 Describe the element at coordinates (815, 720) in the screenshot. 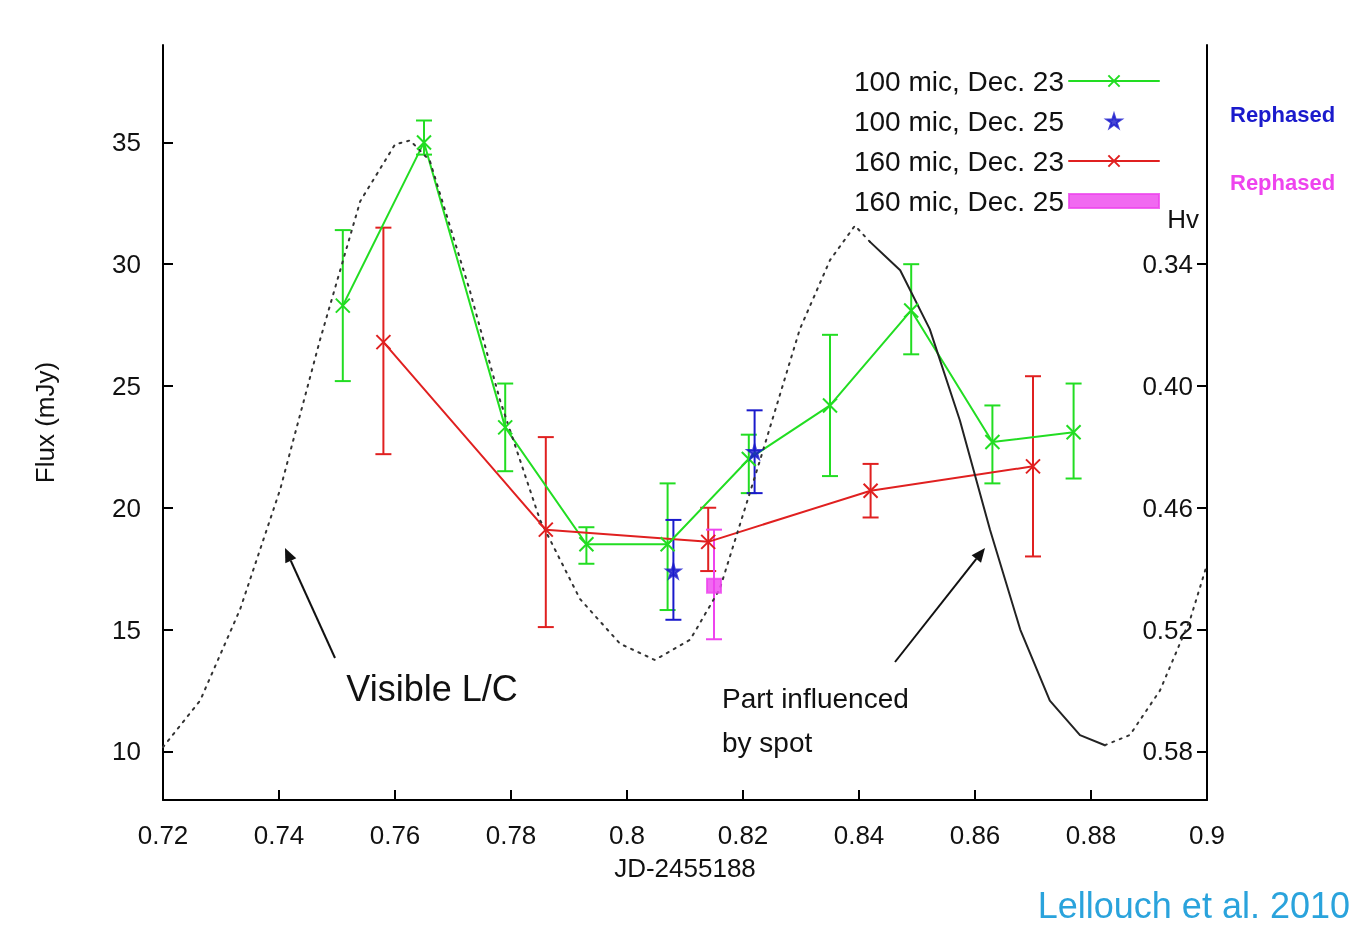

I see `annotation: Part influenced by spot` at that location.